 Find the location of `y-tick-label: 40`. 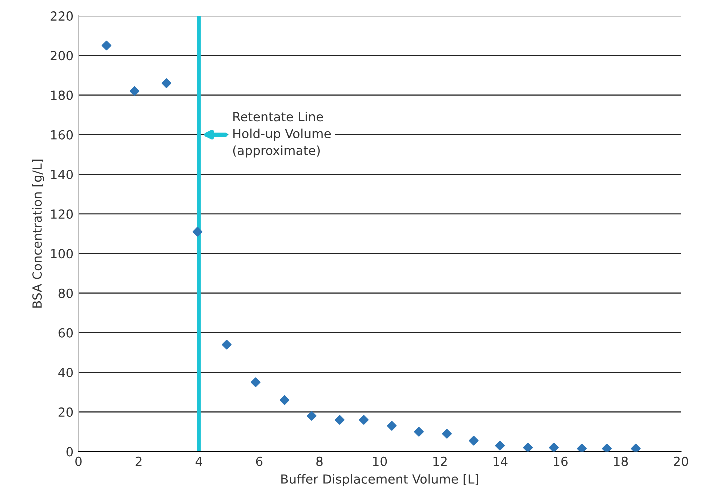

y-tick-label: 40 is located at coordinates (66, 373).